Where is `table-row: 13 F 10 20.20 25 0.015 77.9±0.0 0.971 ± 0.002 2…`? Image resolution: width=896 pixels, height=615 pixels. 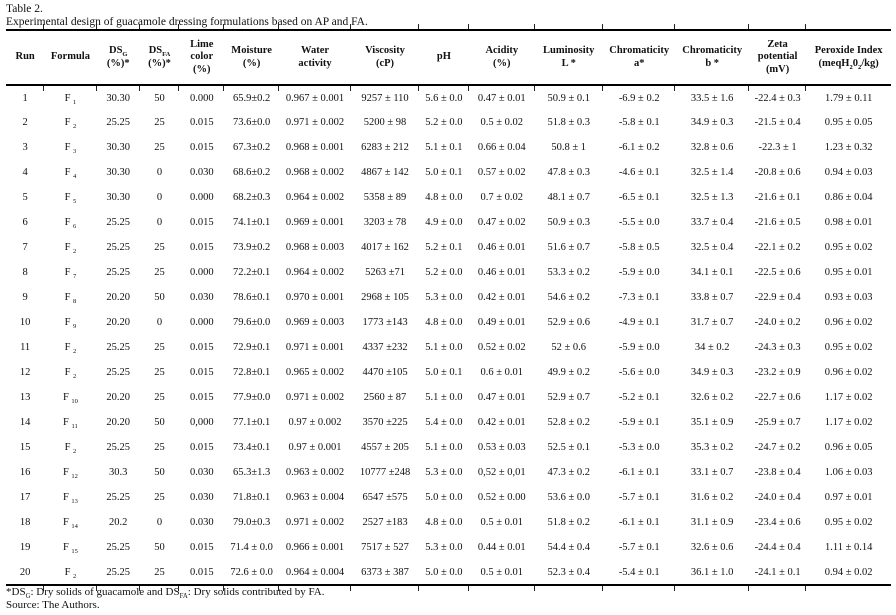
table-row: 13 F 10 20.20 25 0.015 77.9±0.0 0.971 ± 0.002 2… is located at coordinates (448, 397).